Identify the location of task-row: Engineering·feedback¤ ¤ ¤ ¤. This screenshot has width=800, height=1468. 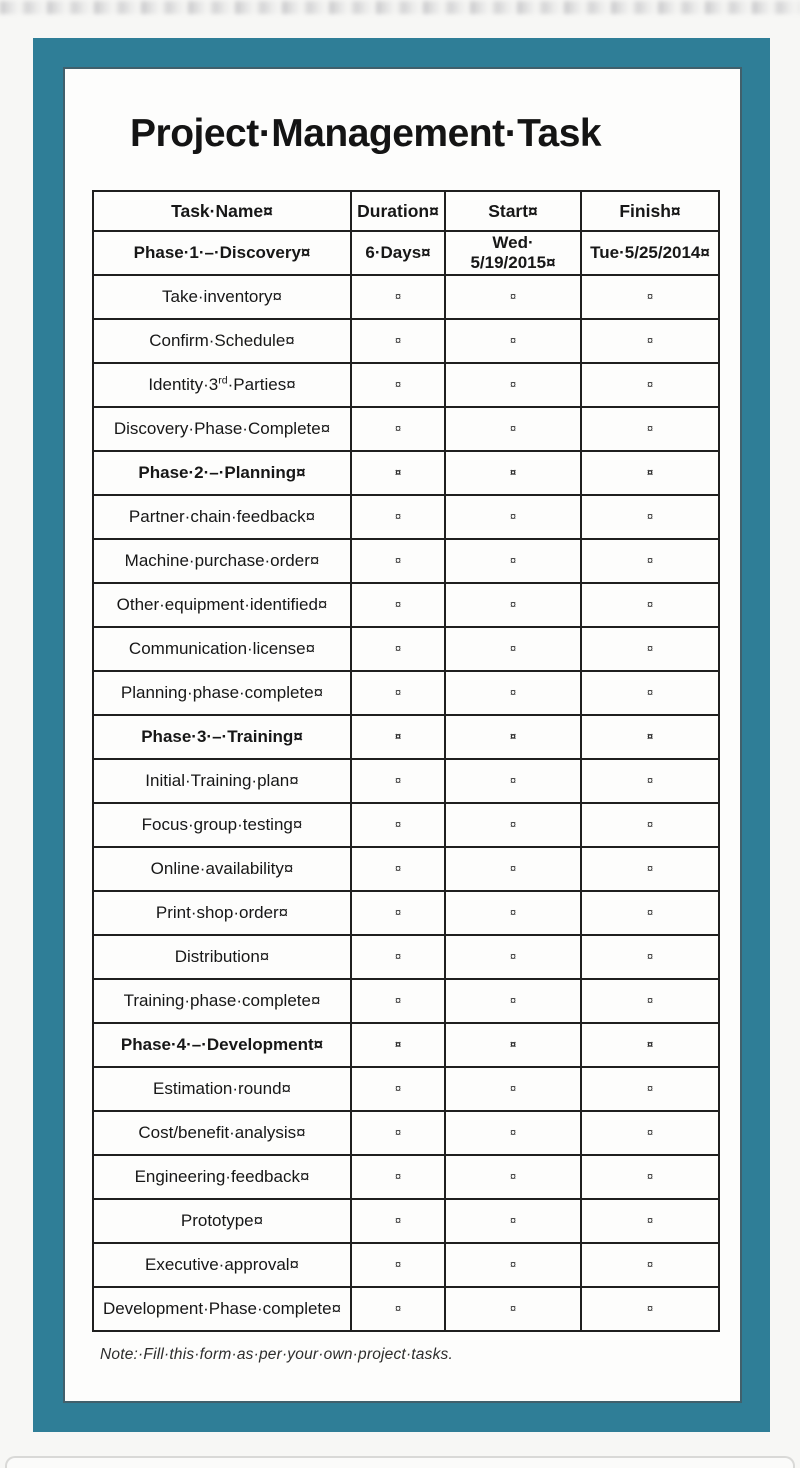
(406, 1177).